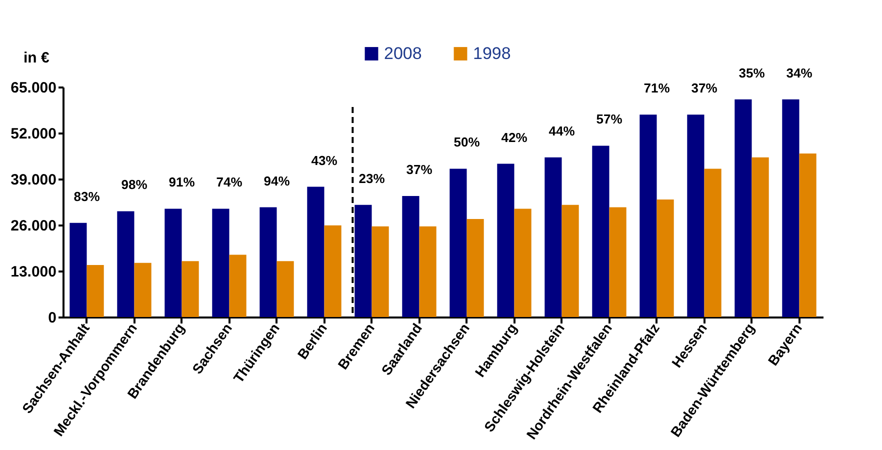 The width and height of the screenshot is (882, 450). Describe the element at coordinates (33, 226) in the screenshot. I see `y-tick-label: 26.000` at that location.